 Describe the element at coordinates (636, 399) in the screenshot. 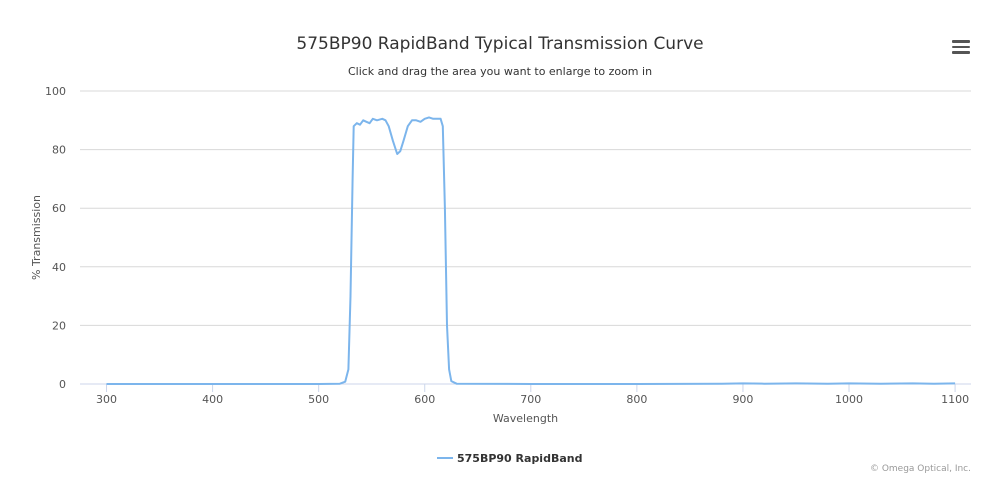

I see `x-tick-label: 800` at that location.